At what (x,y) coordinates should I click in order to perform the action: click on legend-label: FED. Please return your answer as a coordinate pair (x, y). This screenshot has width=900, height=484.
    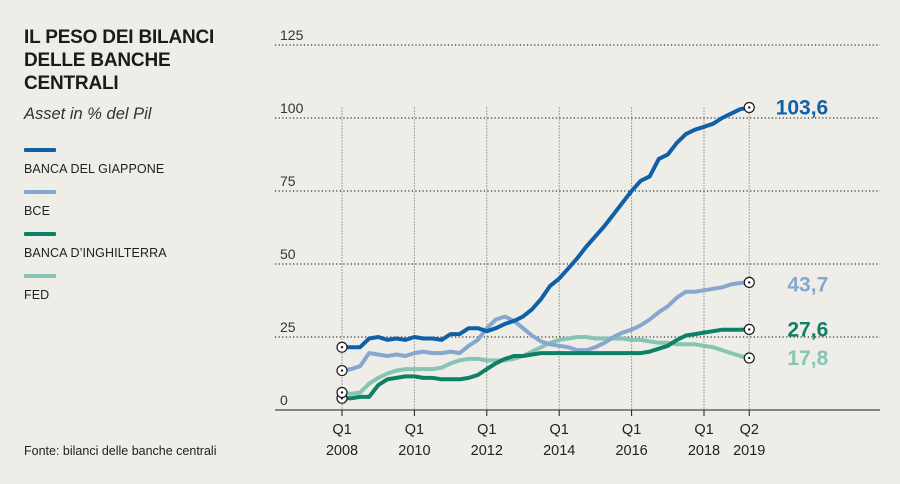
    Looking at the image, I should click on (37, 295).